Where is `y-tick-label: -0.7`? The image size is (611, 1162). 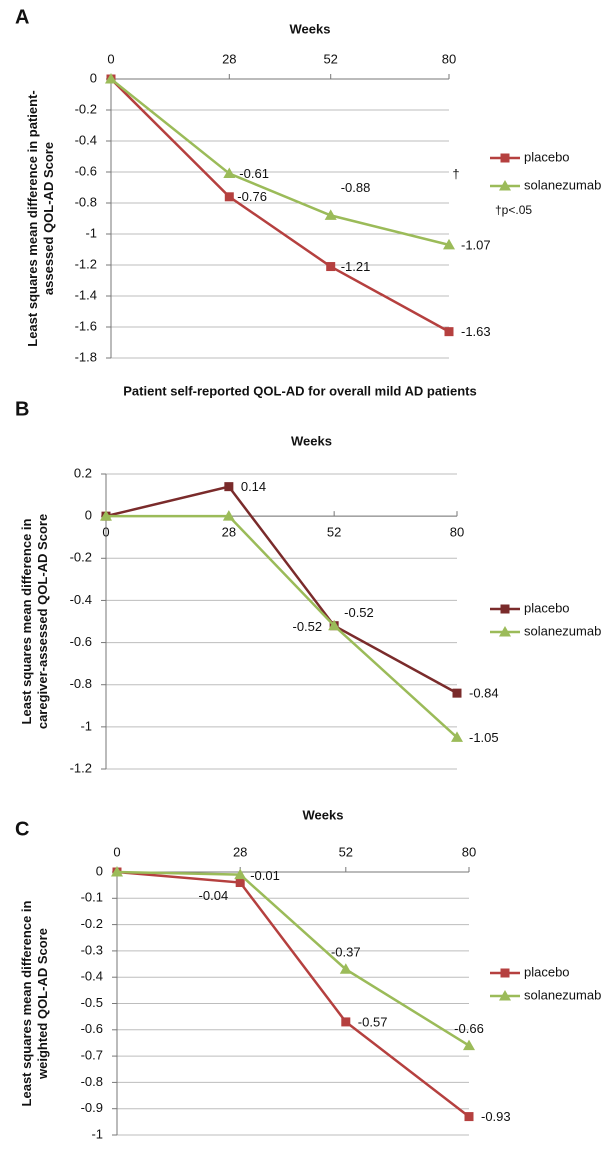
y-tick-label: -0.7 is located at coordinates (92, 1055).